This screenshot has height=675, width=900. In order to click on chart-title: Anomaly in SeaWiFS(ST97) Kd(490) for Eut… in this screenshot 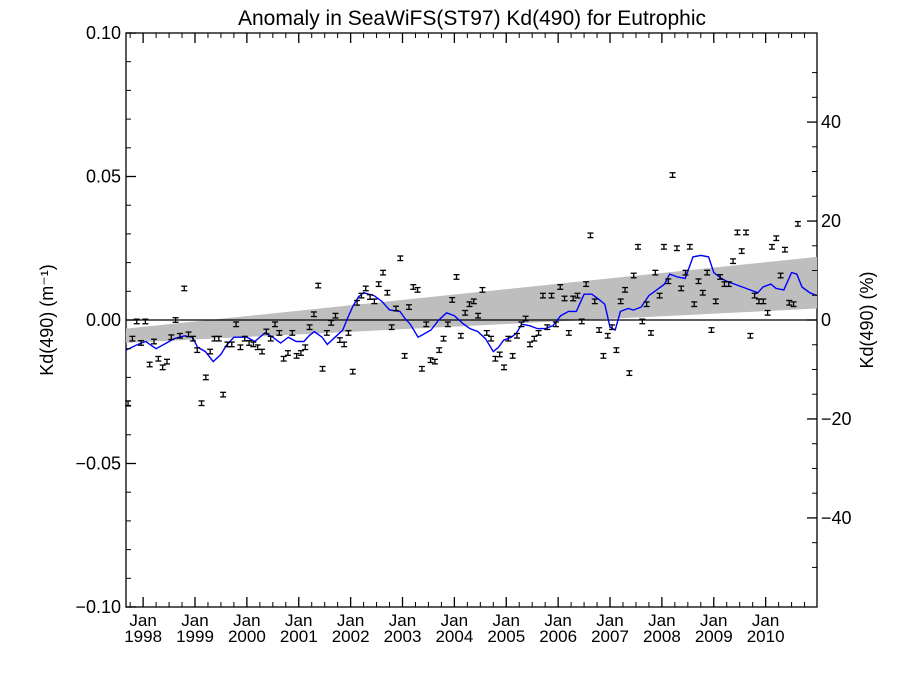, I will do `click(472, 18)`.